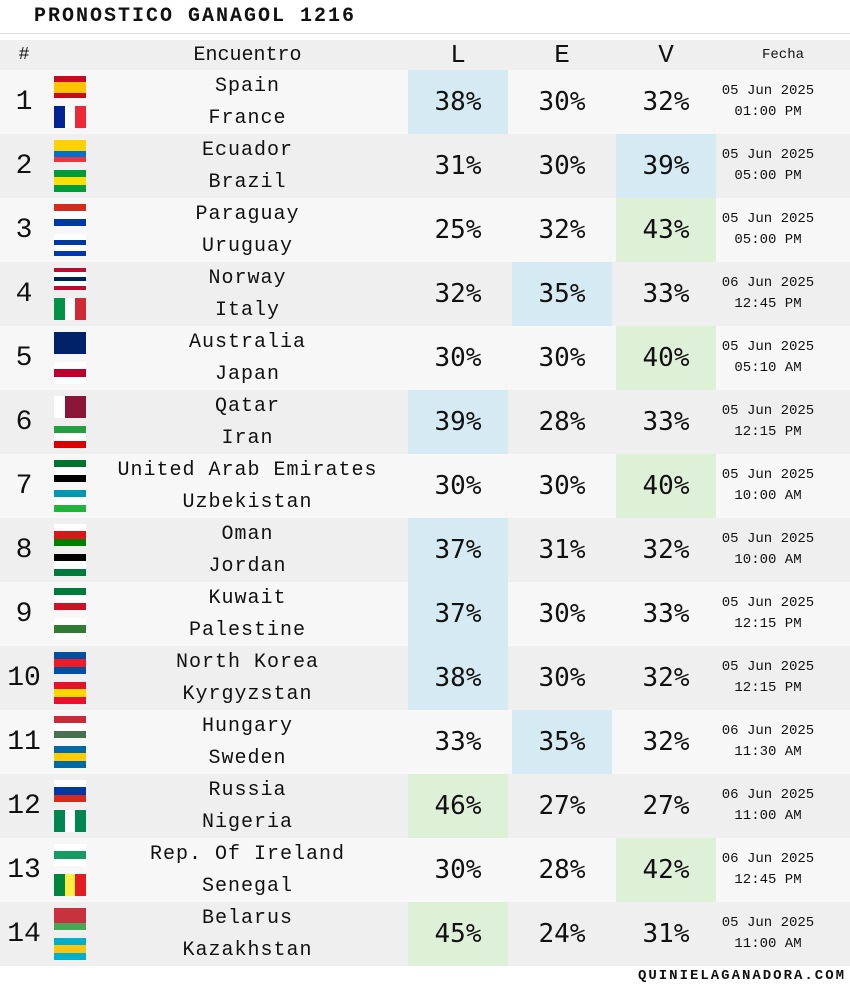 The height and width of the screenshot is (986, 850). Describe the element at coordinates (562, 422) in the screenshot. I see `probability: 28%` at that location.